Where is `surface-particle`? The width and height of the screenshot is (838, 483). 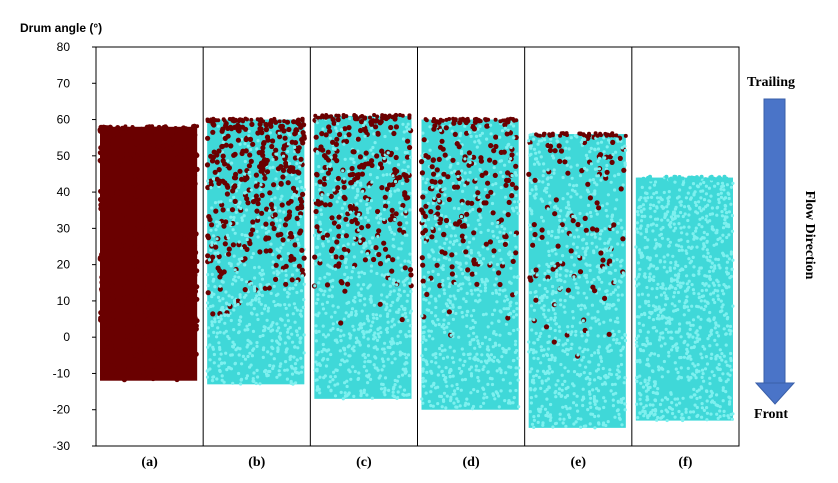
surface-particle is located at coordinates (425, 119).